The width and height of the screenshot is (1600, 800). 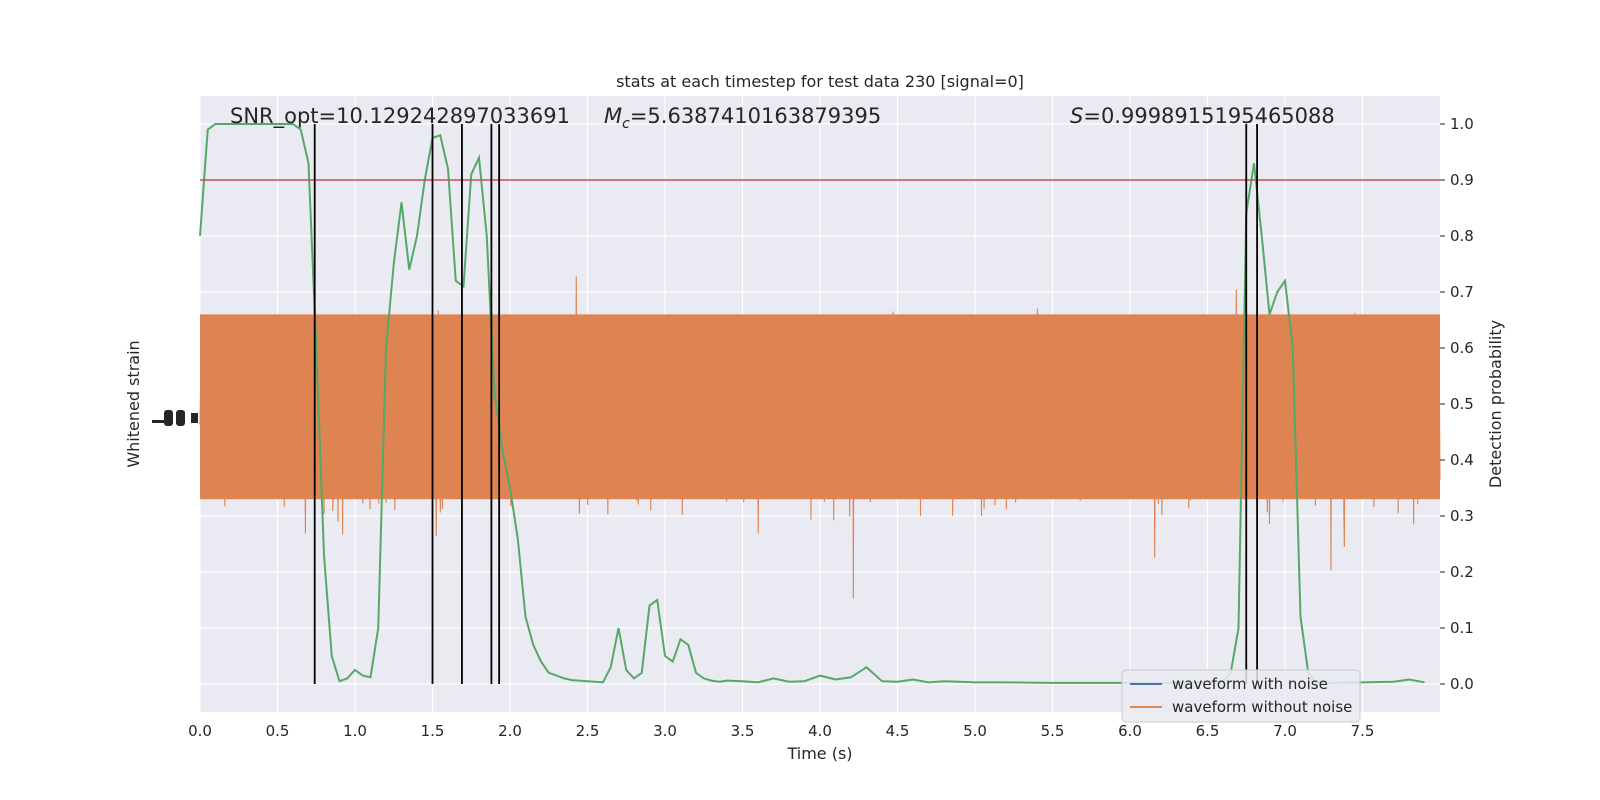 What do you see at coordinates (1462, 404) in the screenshot?
I see `y-tick-label: 0.5` at bounding box center [1462, 404].